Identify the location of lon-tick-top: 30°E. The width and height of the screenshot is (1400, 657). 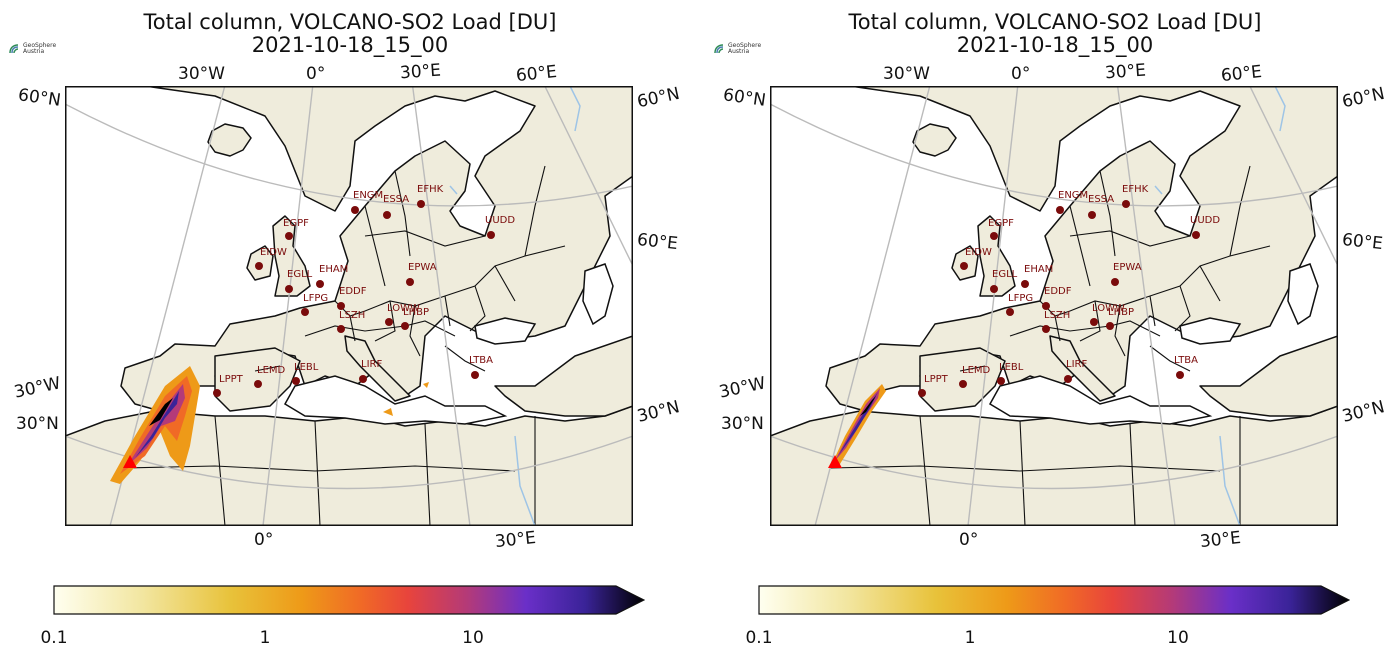
(420, 72).